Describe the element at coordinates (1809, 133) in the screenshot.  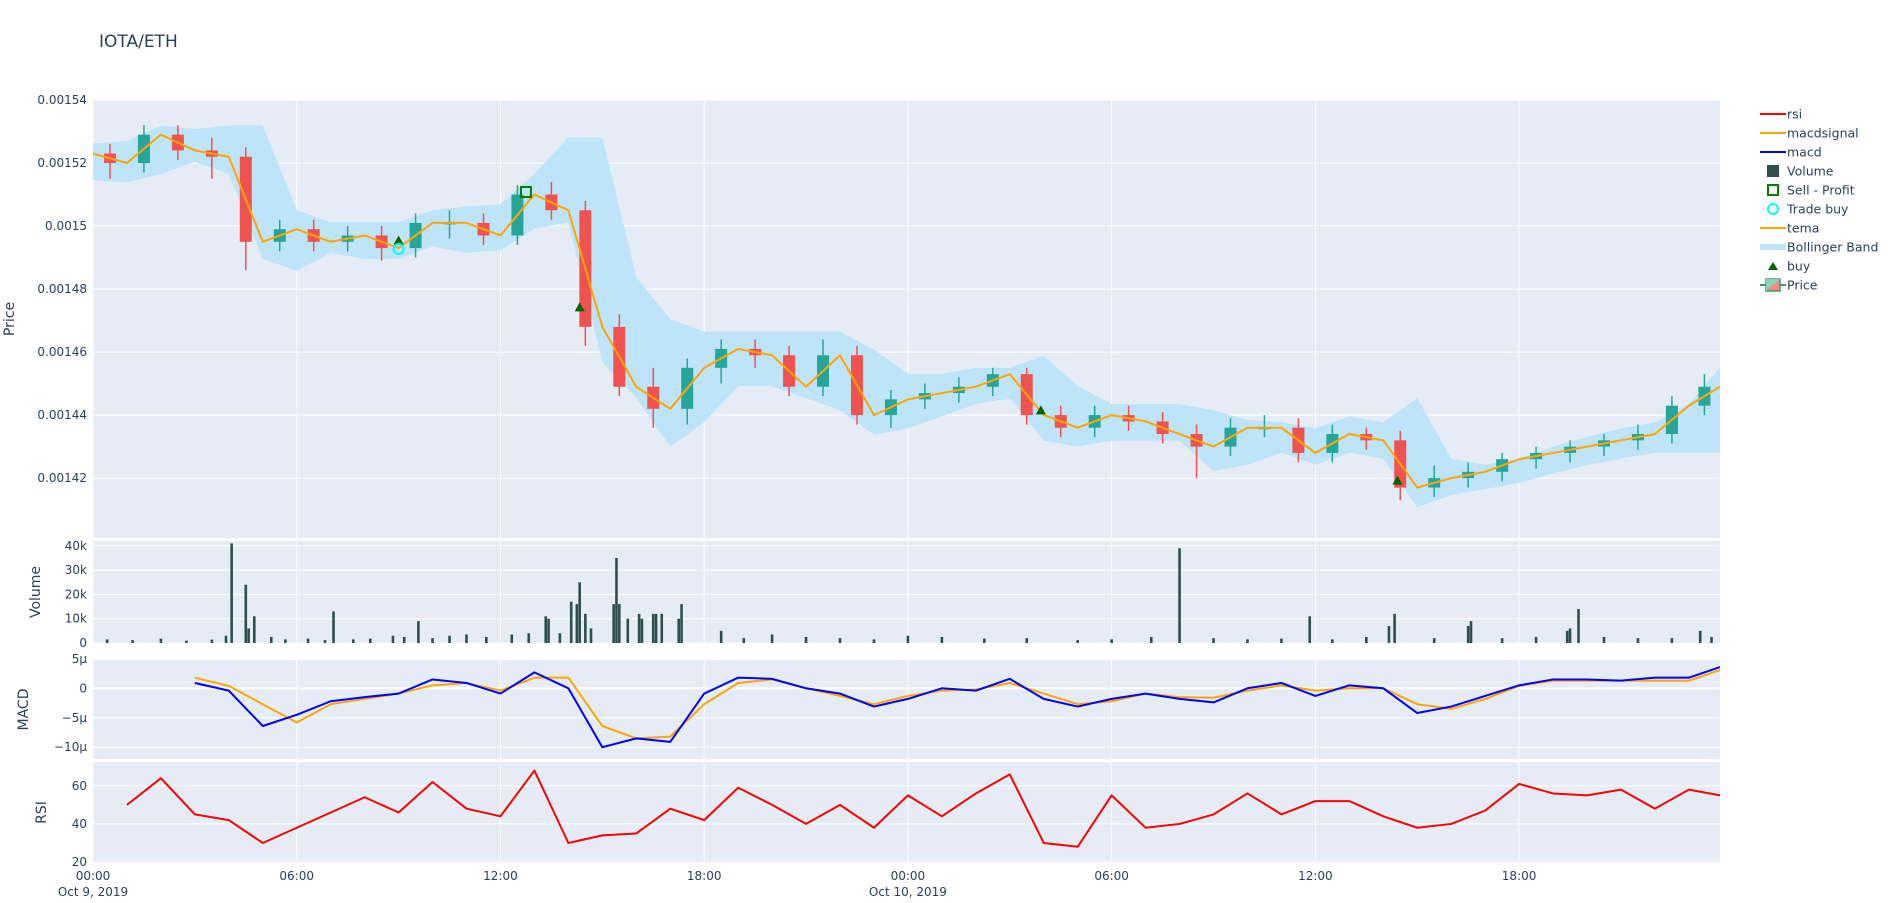
I see `legend-item-macdsignal: macdsignal` at that location.